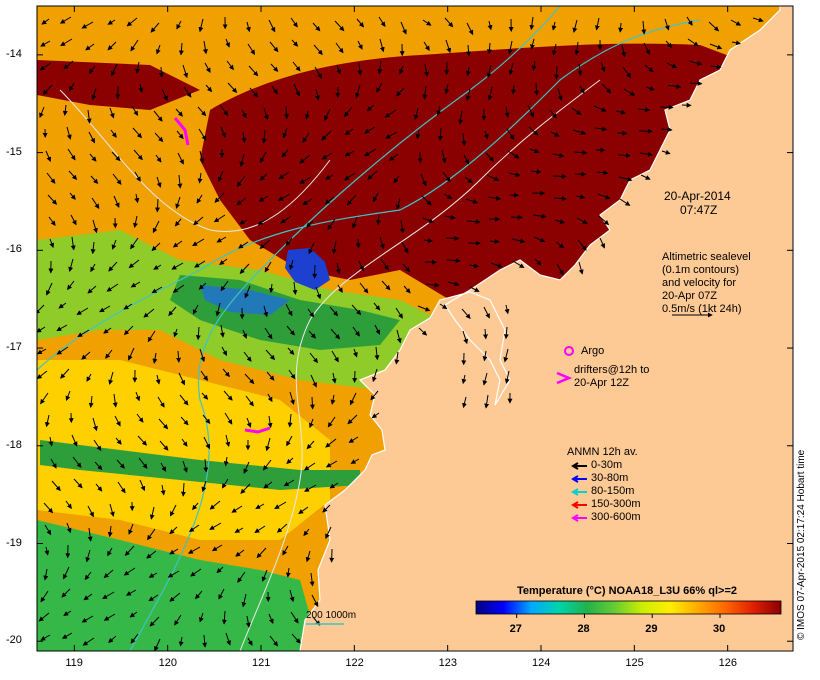  I want to click on argo-label: Argo, so click(593, 351).